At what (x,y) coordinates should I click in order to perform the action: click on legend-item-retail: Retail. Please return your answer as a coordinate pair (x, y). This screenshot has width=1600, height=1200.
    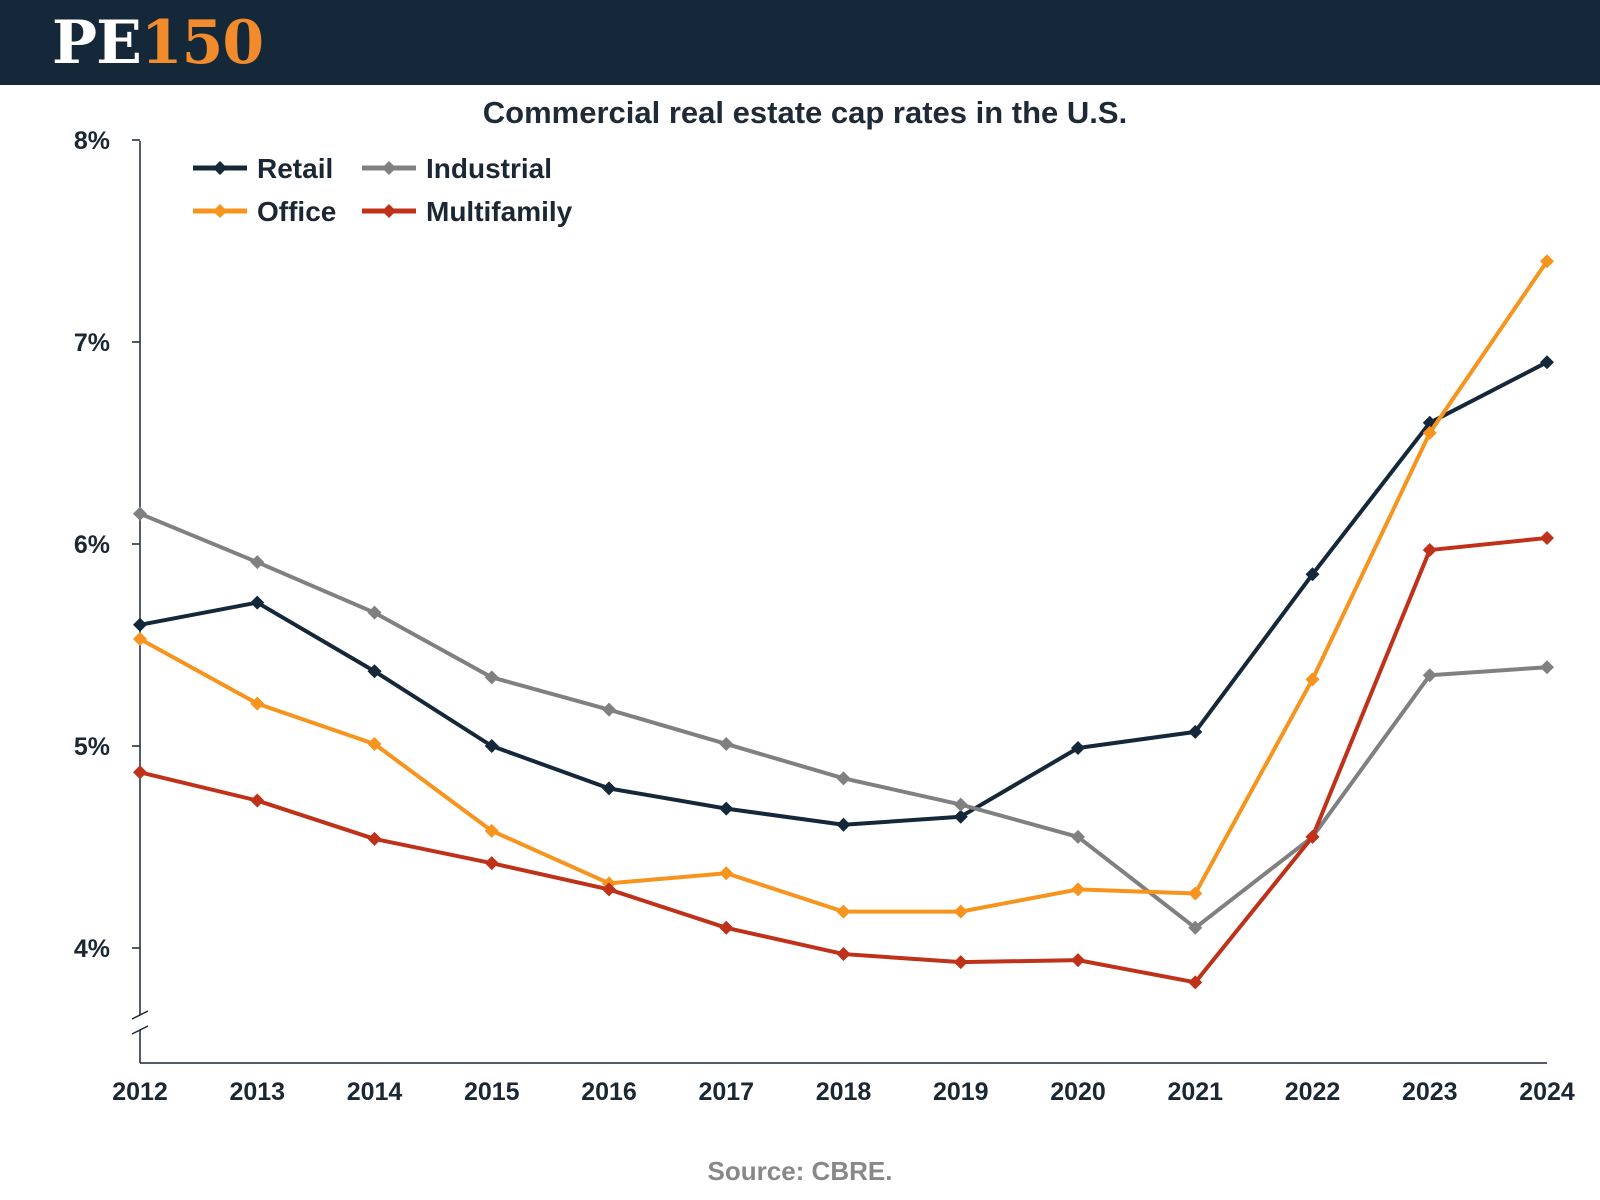
    Looking at the image, I should click on (263, 168).